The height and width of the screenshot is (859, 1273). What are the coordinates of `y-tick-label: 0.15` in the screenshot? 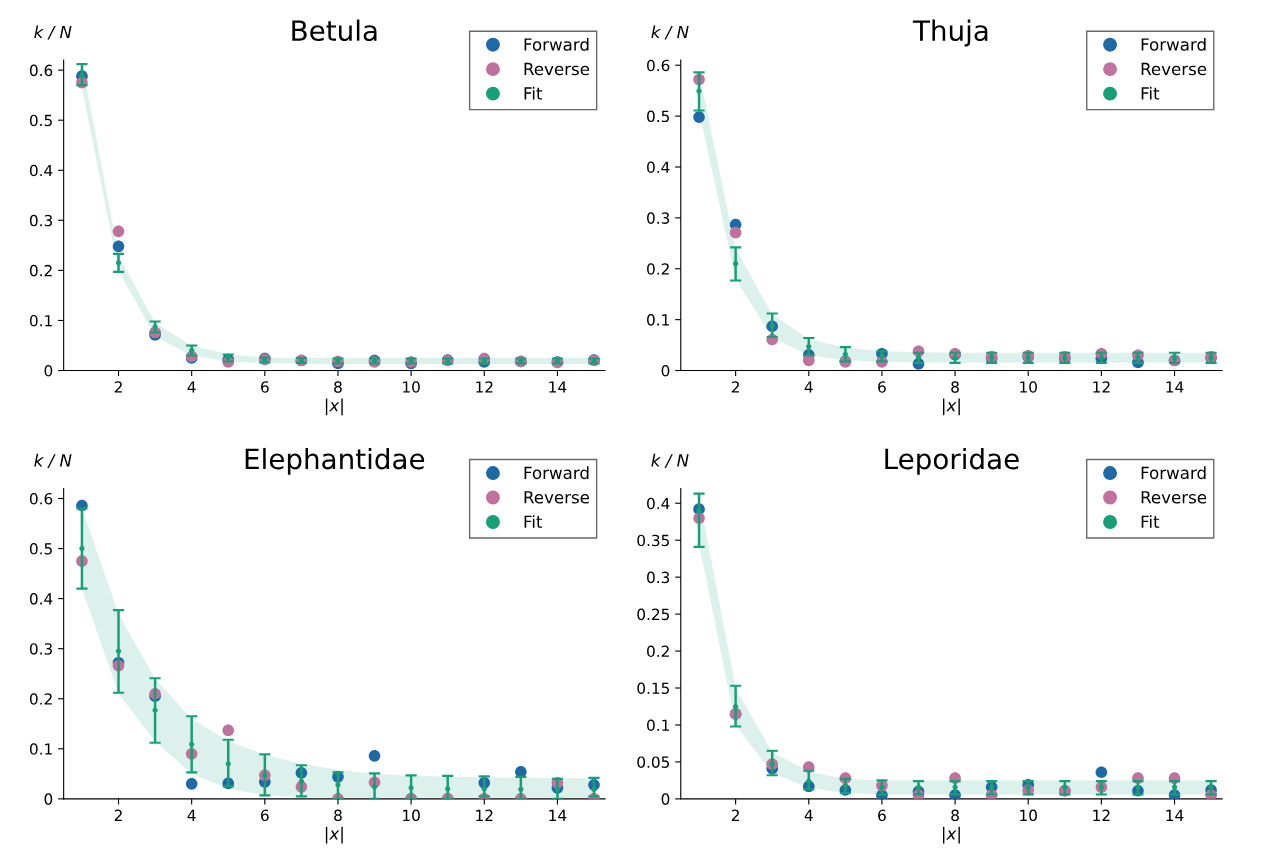 It's located at (653, 688).